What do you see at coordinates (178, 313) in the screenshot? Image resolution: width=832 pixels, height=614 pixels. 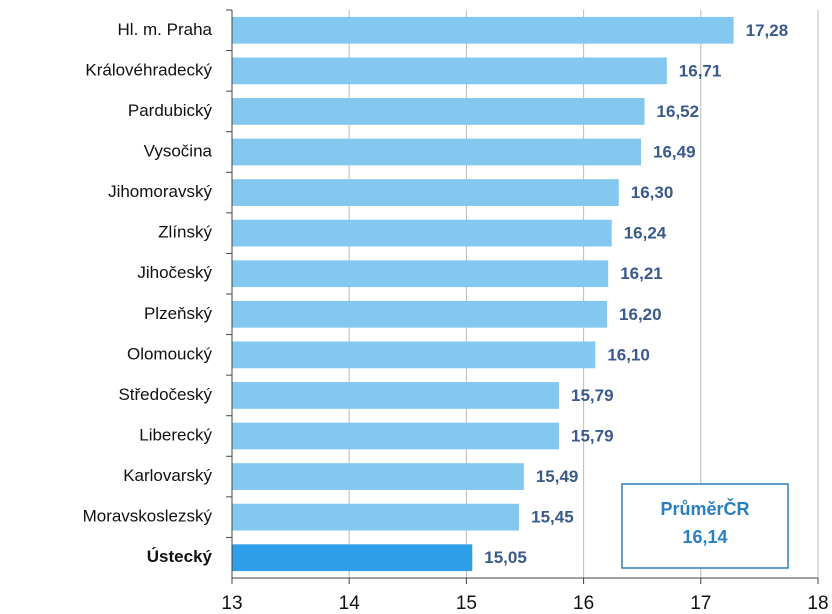 I see `y-tick-label: Plzeňský` at bounding box center [178, 313].